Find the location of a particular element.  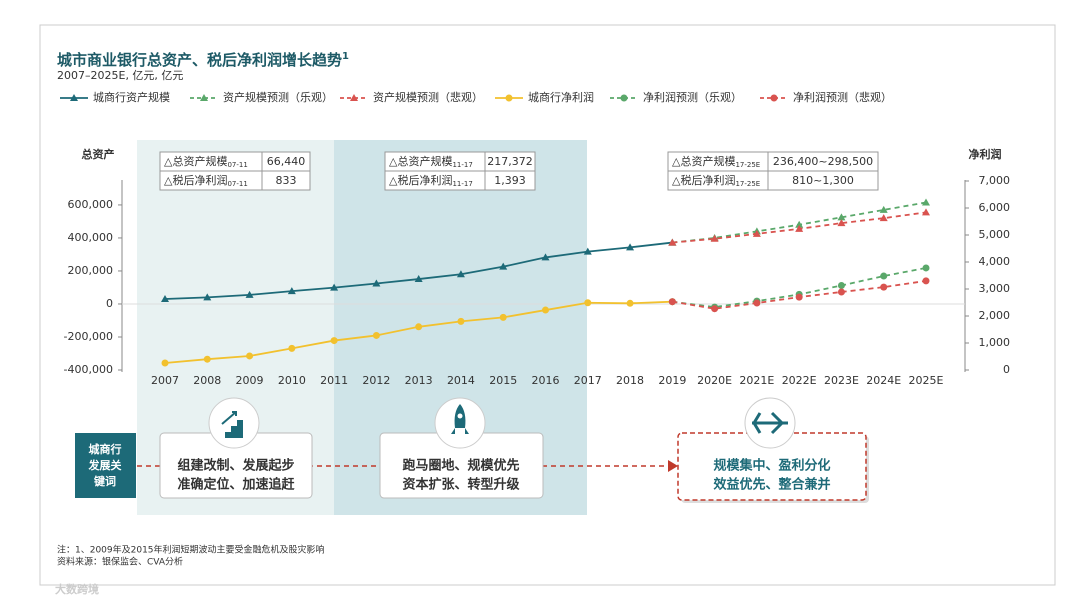

x-tick-label: 2013 is located at coordinates (419, 380).